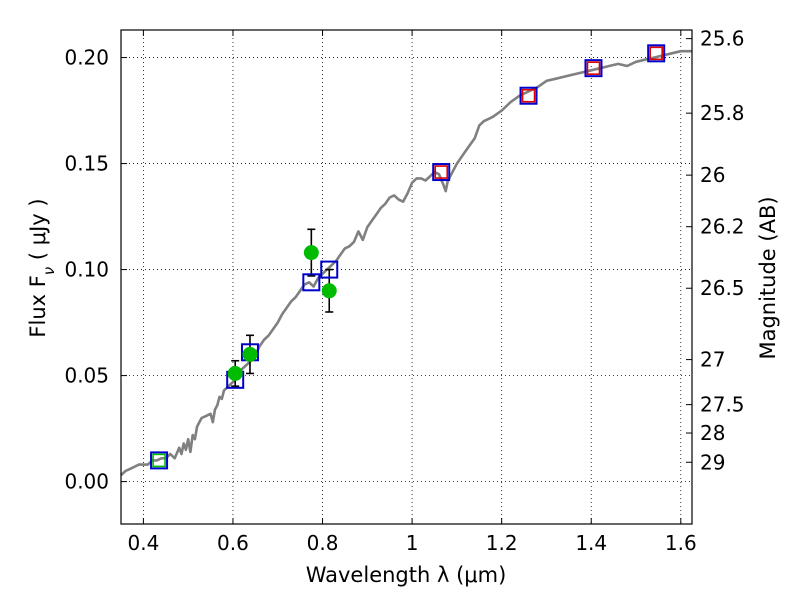 This screenshot has height=600, width=800. Describe the element at coordinates (502, 543) in the screenshot. I see `x-tick-label: 1.2` at that location.